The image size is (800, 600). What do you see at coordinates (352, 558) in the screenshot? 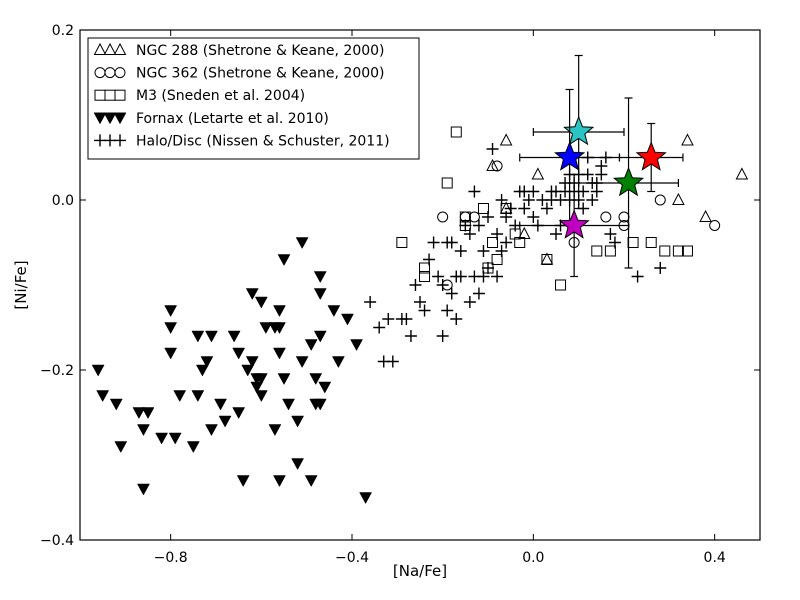
I see `x-tick-label: −0.4` at bounding box center [352, 558].